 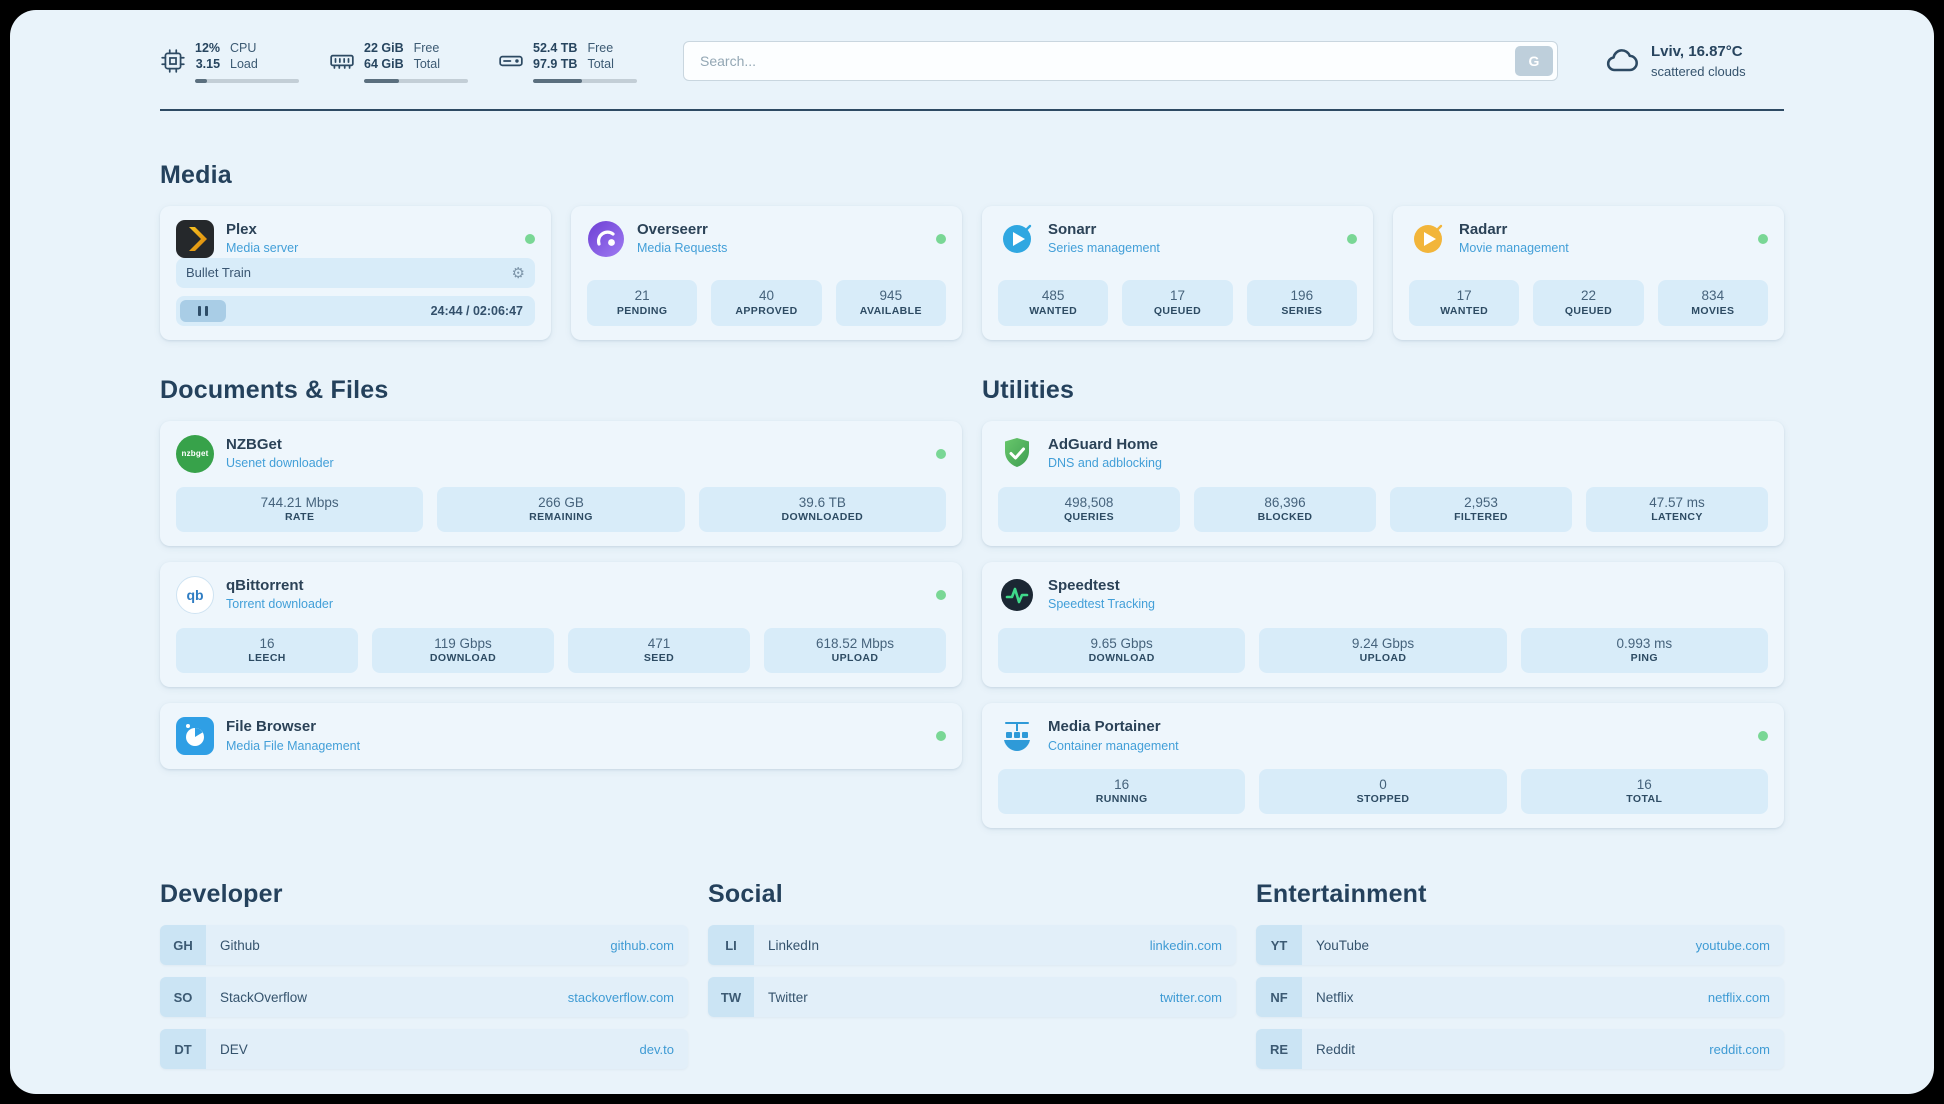 I want to click on bookmark-twitter: TW Twitter twitter.com, so click(x=972, y=997).